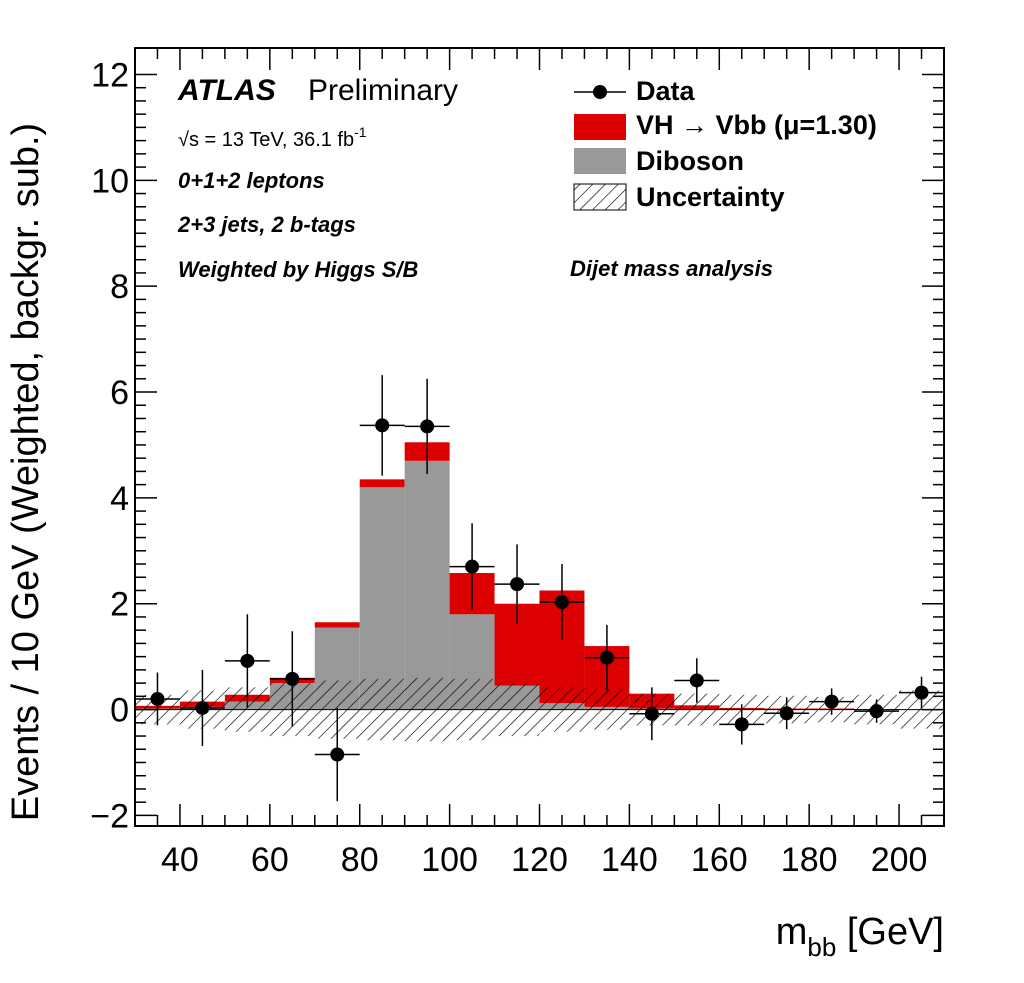  I want to click on energy-sup: -1, so click(360, 132).